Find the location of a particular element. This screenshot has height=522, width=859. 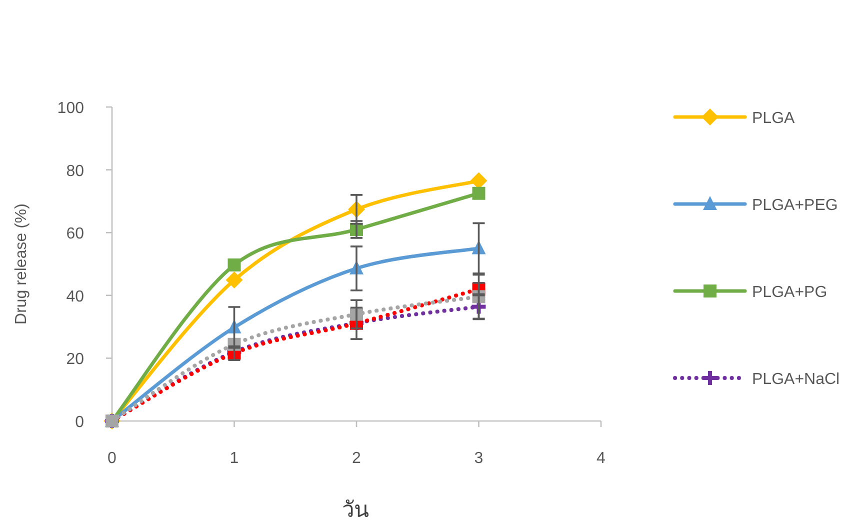

y-tick-label: 0 is located at coordinates (79, 422).